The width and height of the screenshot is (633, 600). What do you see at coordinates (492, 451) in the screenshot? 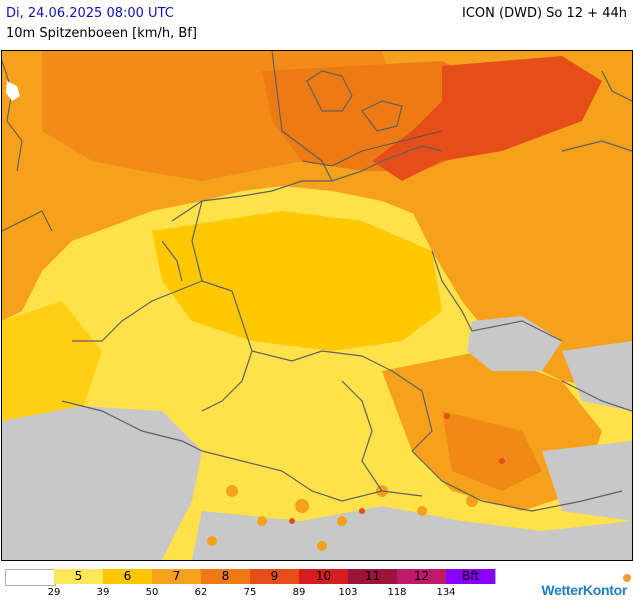
I see `austria-dark-spots` at bounding box center [492, 451].